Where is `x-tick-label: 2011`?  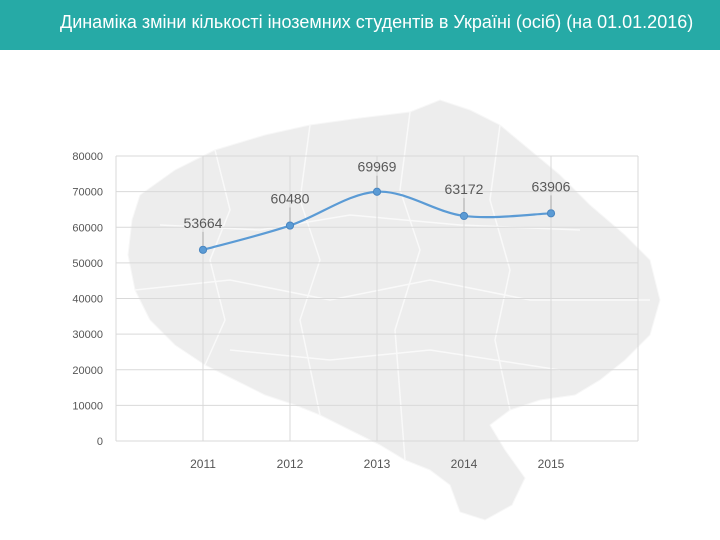 x-tick-label: 2011 is located at coordinates (203, 464).